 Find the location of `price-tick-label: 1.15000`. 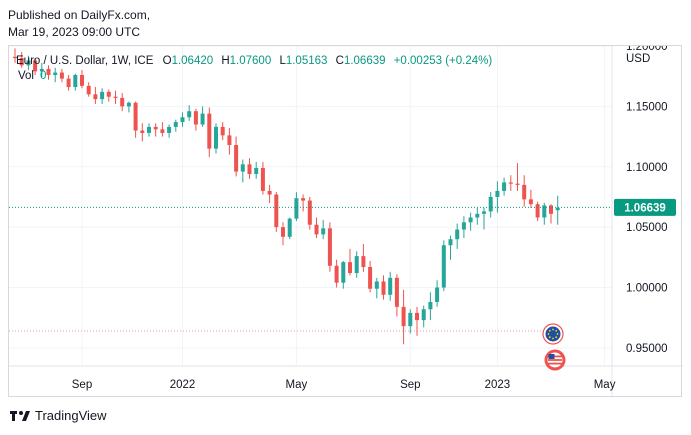

price-tick-label: 1.15000 is located at coordinates (647, 107).